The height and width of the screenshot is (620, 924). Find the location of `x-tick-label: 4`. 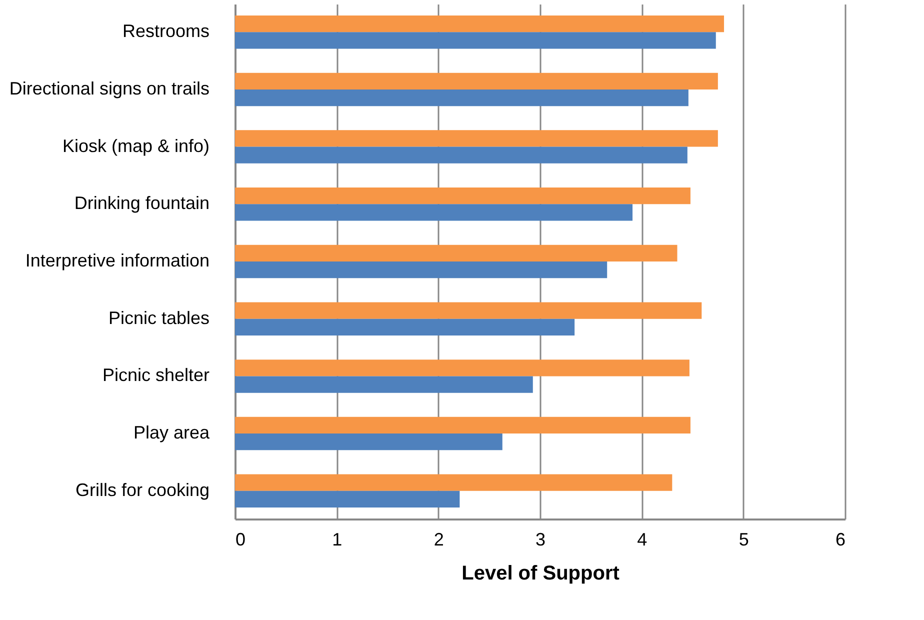

x-tick-label: 4 is located at coordinates (642, 540).